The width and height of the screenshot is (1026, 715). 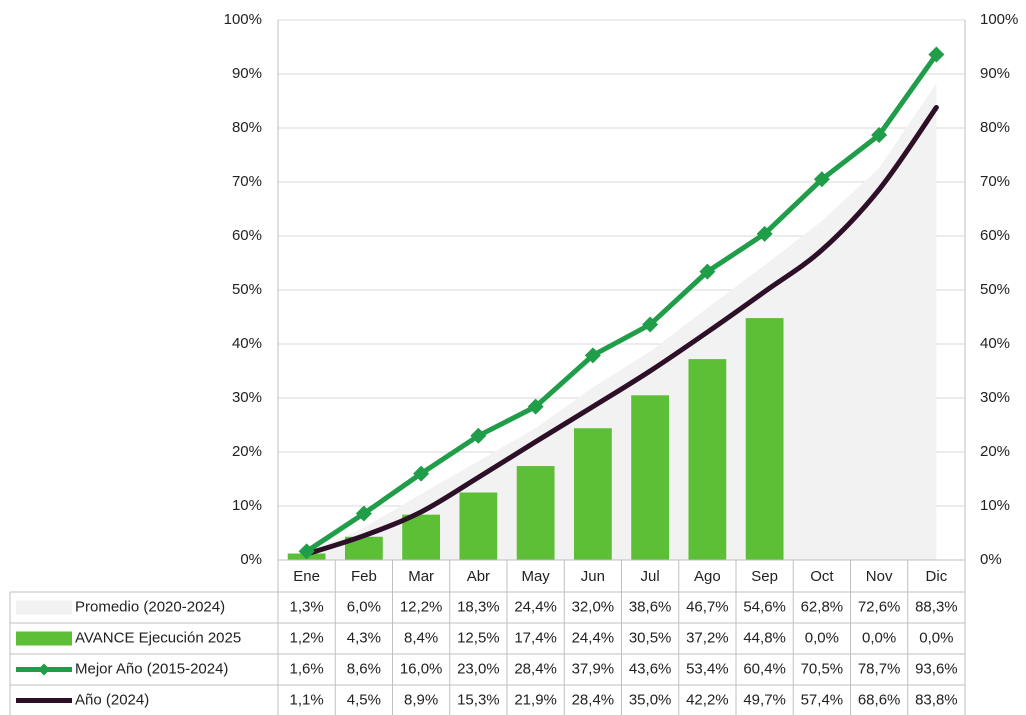 What do you see at coordinates (306, 576) in the screenshot?
I see `x-tick-label: Ene` at bounding box center [306, 576].